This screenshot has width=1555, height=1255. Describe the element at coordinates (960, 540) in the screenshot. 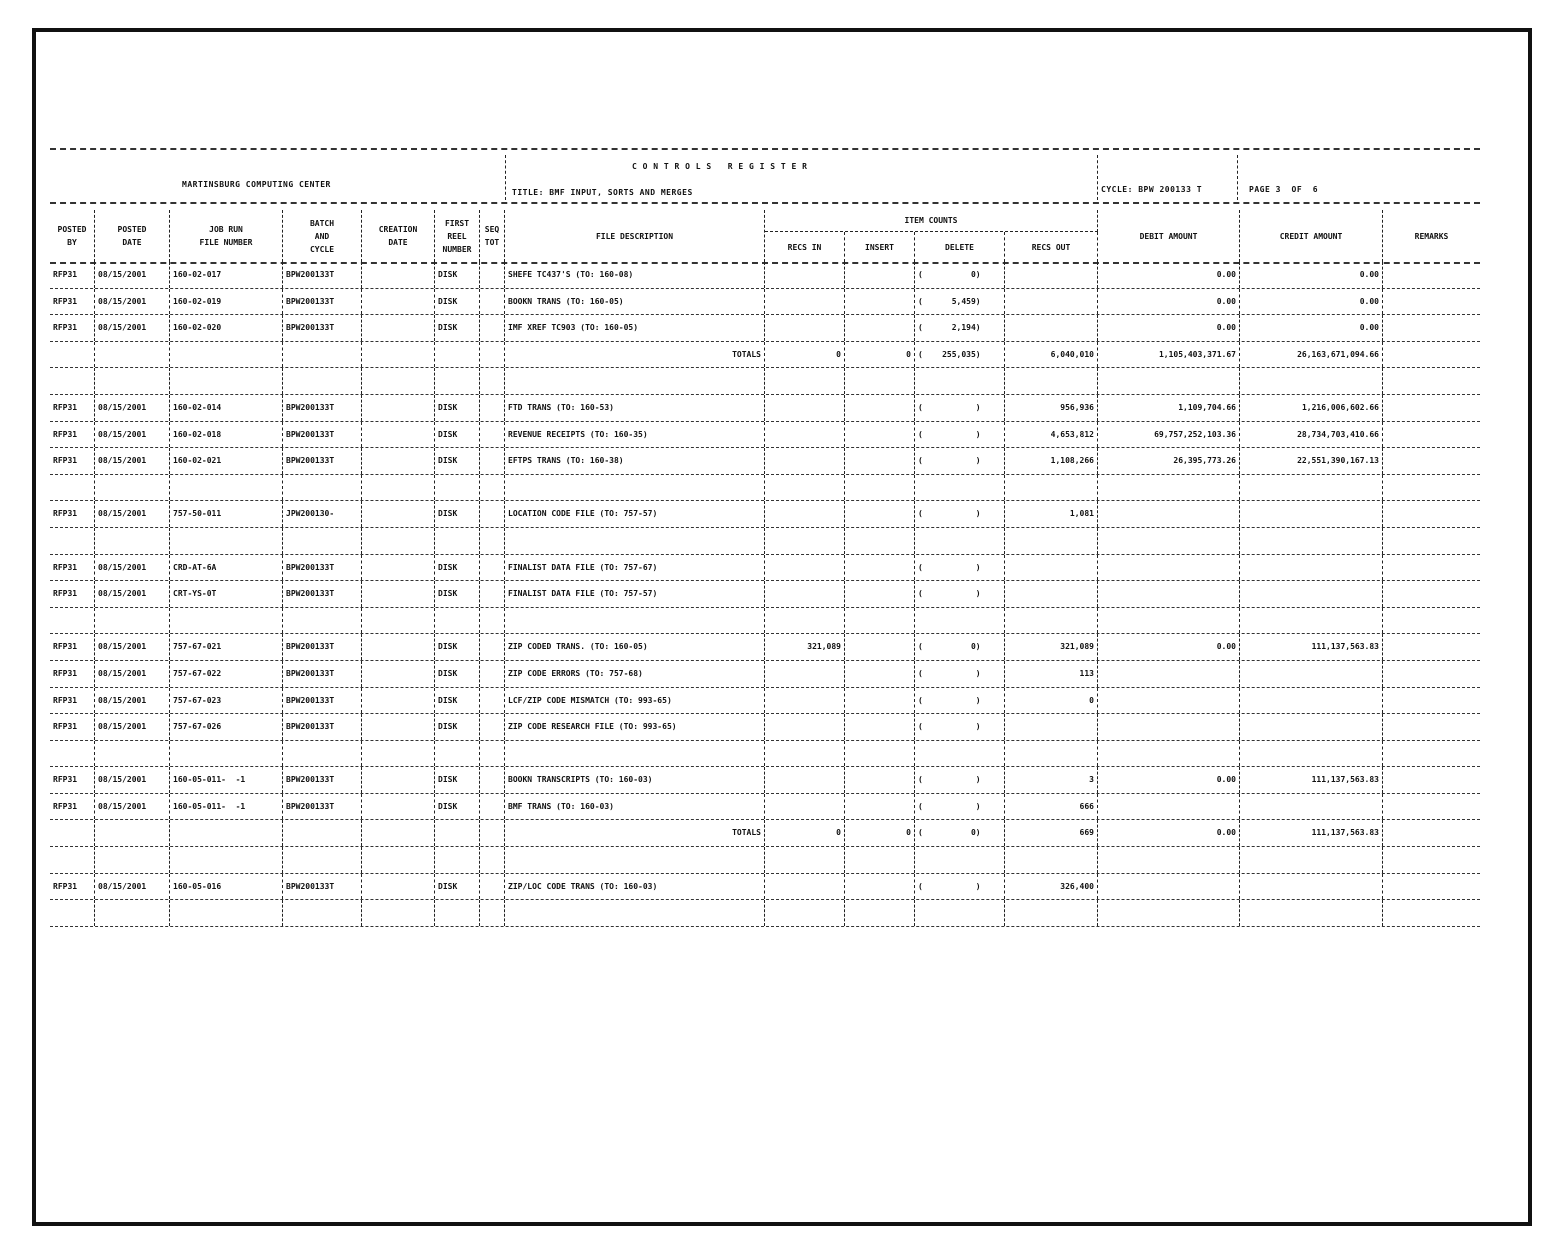

I see `cell-delete` at that location.